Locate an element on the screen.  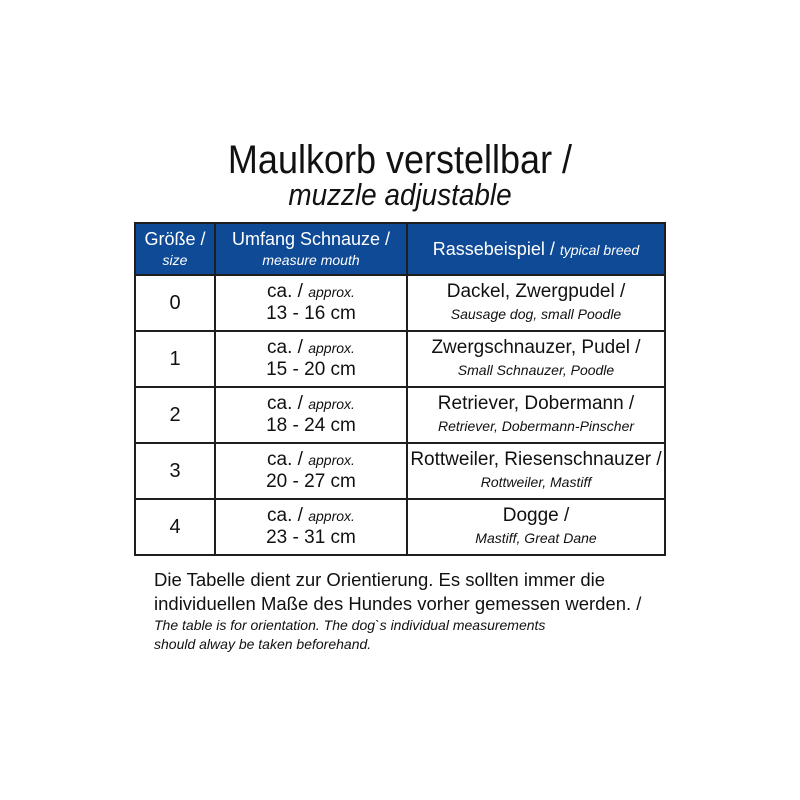
size-cell: 3 is located at coordinates (175, 471).